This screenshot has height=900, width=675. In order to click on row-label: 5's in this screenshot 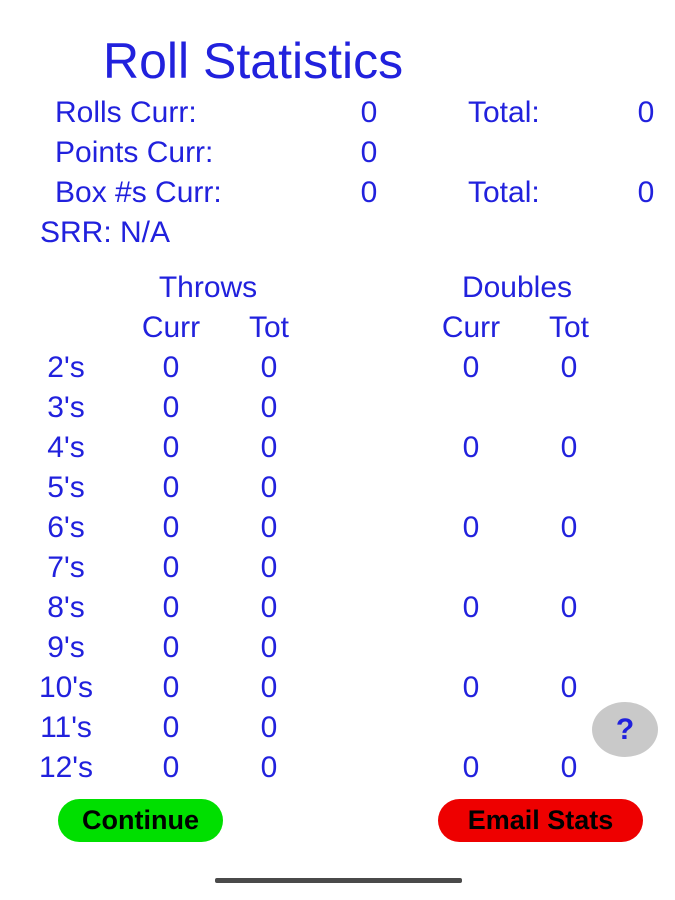, I will do `click(66, 487)`.